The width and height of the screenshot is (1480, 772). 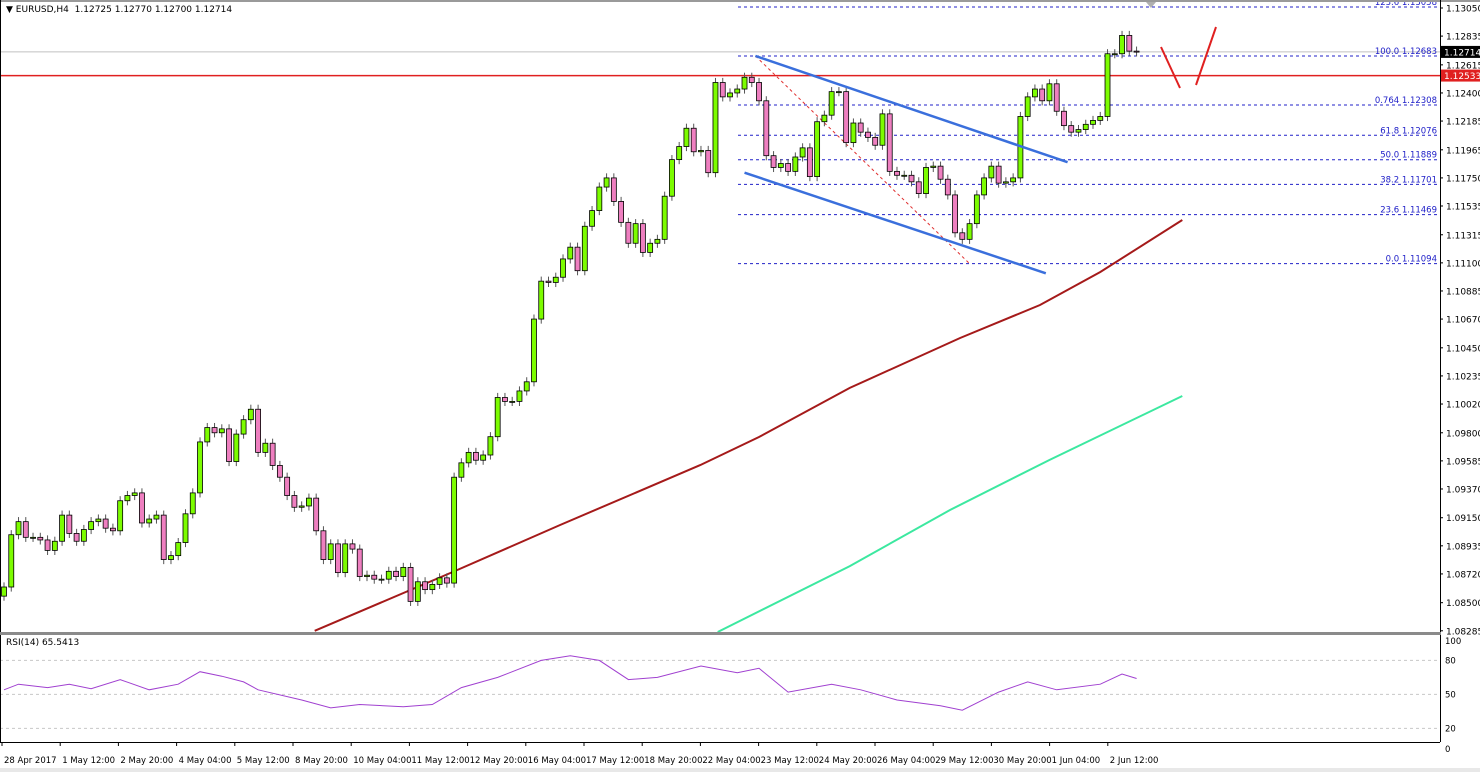 I want to click on x-tick-label: 1 Jun 04:00, so click(x=1076, y=761).